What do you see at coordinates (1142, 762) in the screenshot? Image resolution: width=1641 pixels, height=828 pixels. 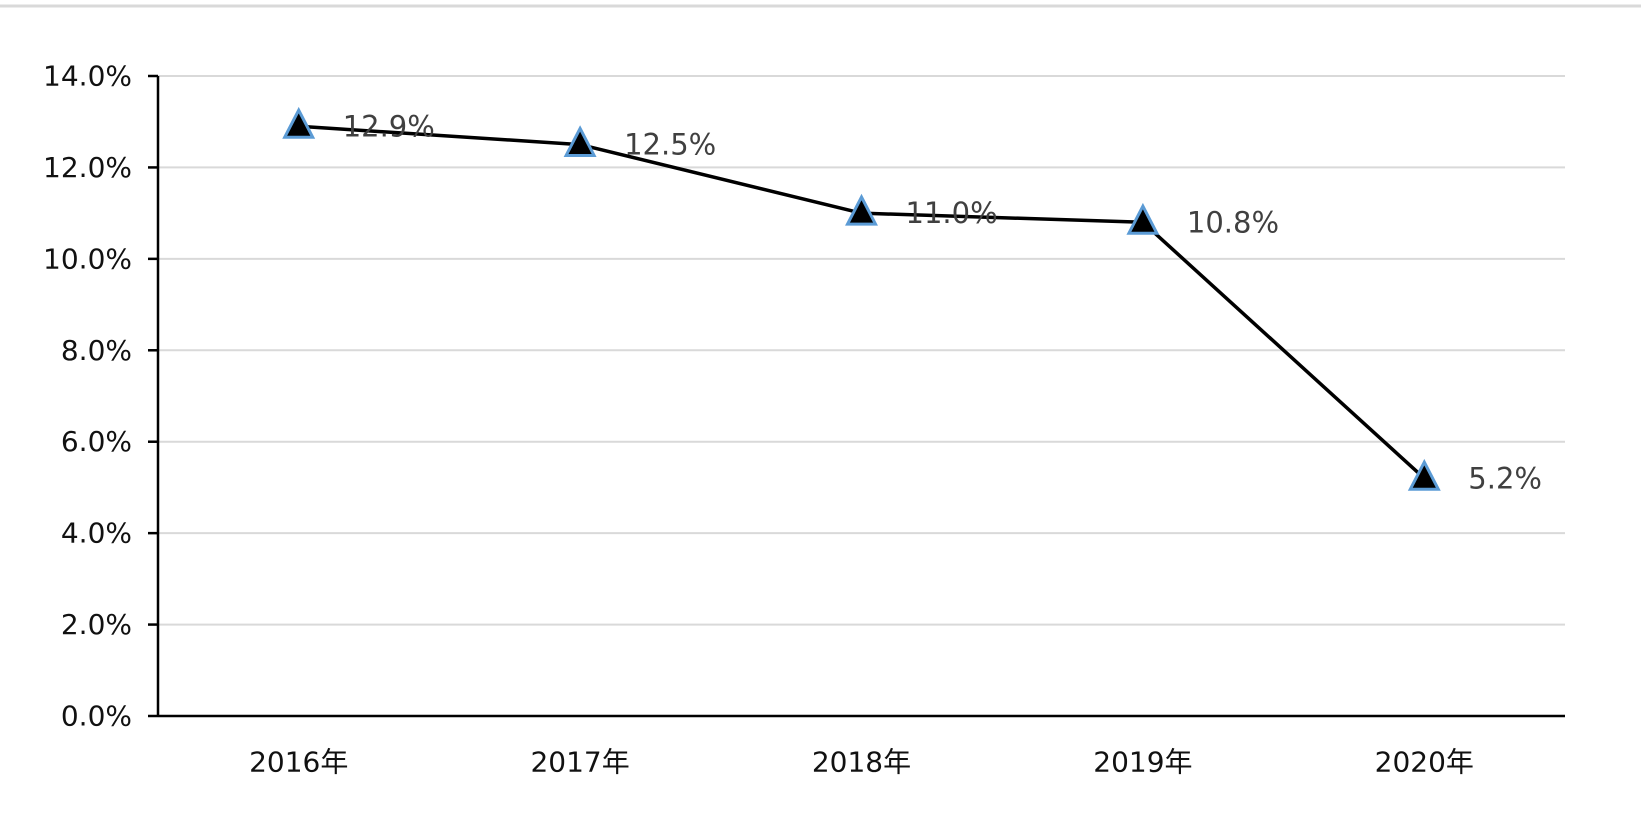 I see `x-tick-label: 2019年` at bounding box center [1142, 762].